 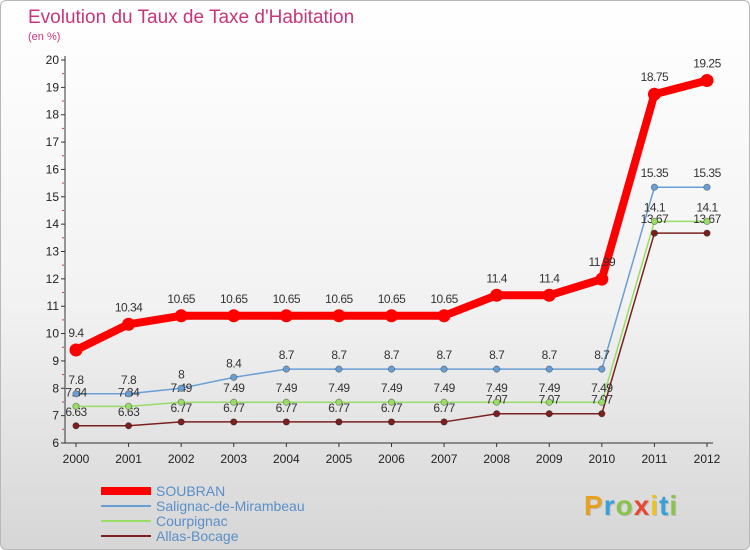 I want to click on y-tick-label: 19, so click(x=53, y=87).